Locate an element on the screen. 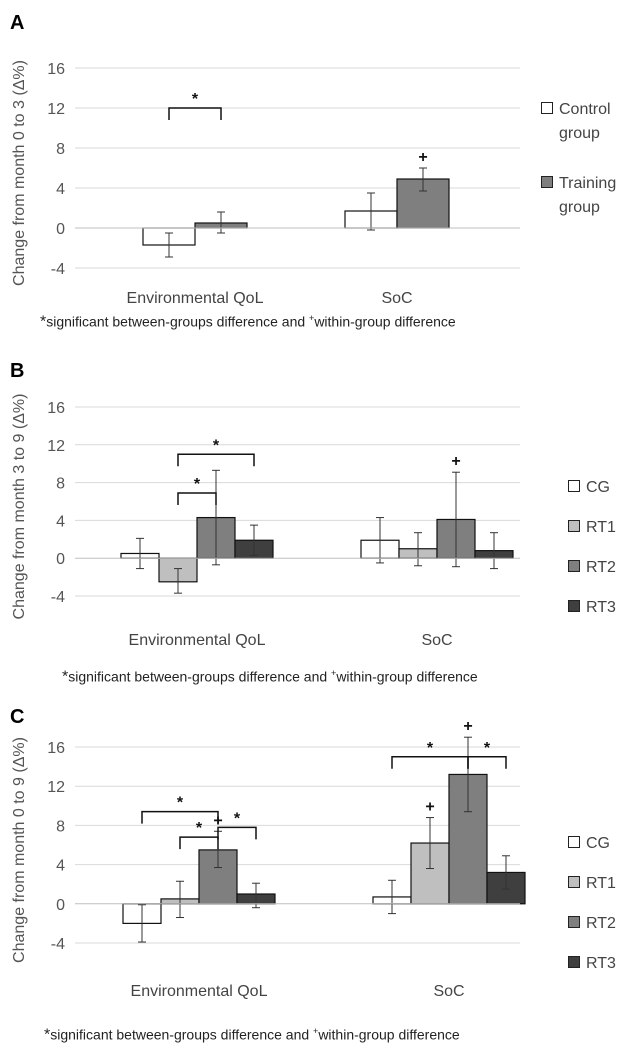 This screenshot has height=1050, width=627. legend-item: Control group is located at coordinates (576, 122).